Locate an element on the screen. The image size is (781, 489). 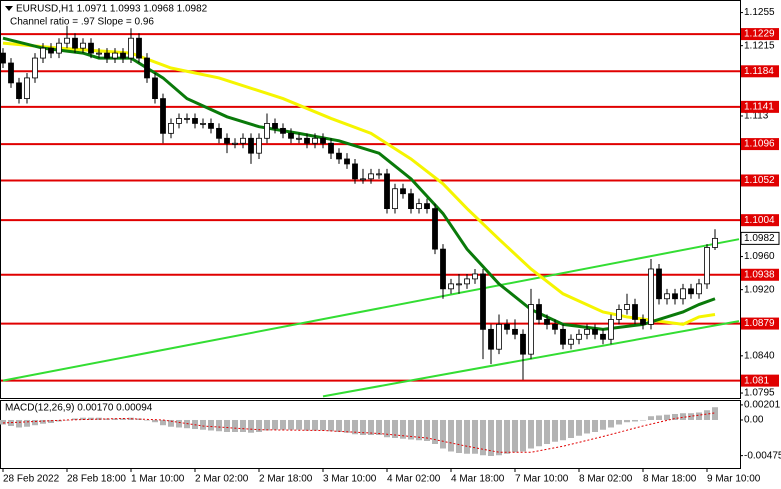
level-label: 1.0879 is located at coordinates (759, 323).